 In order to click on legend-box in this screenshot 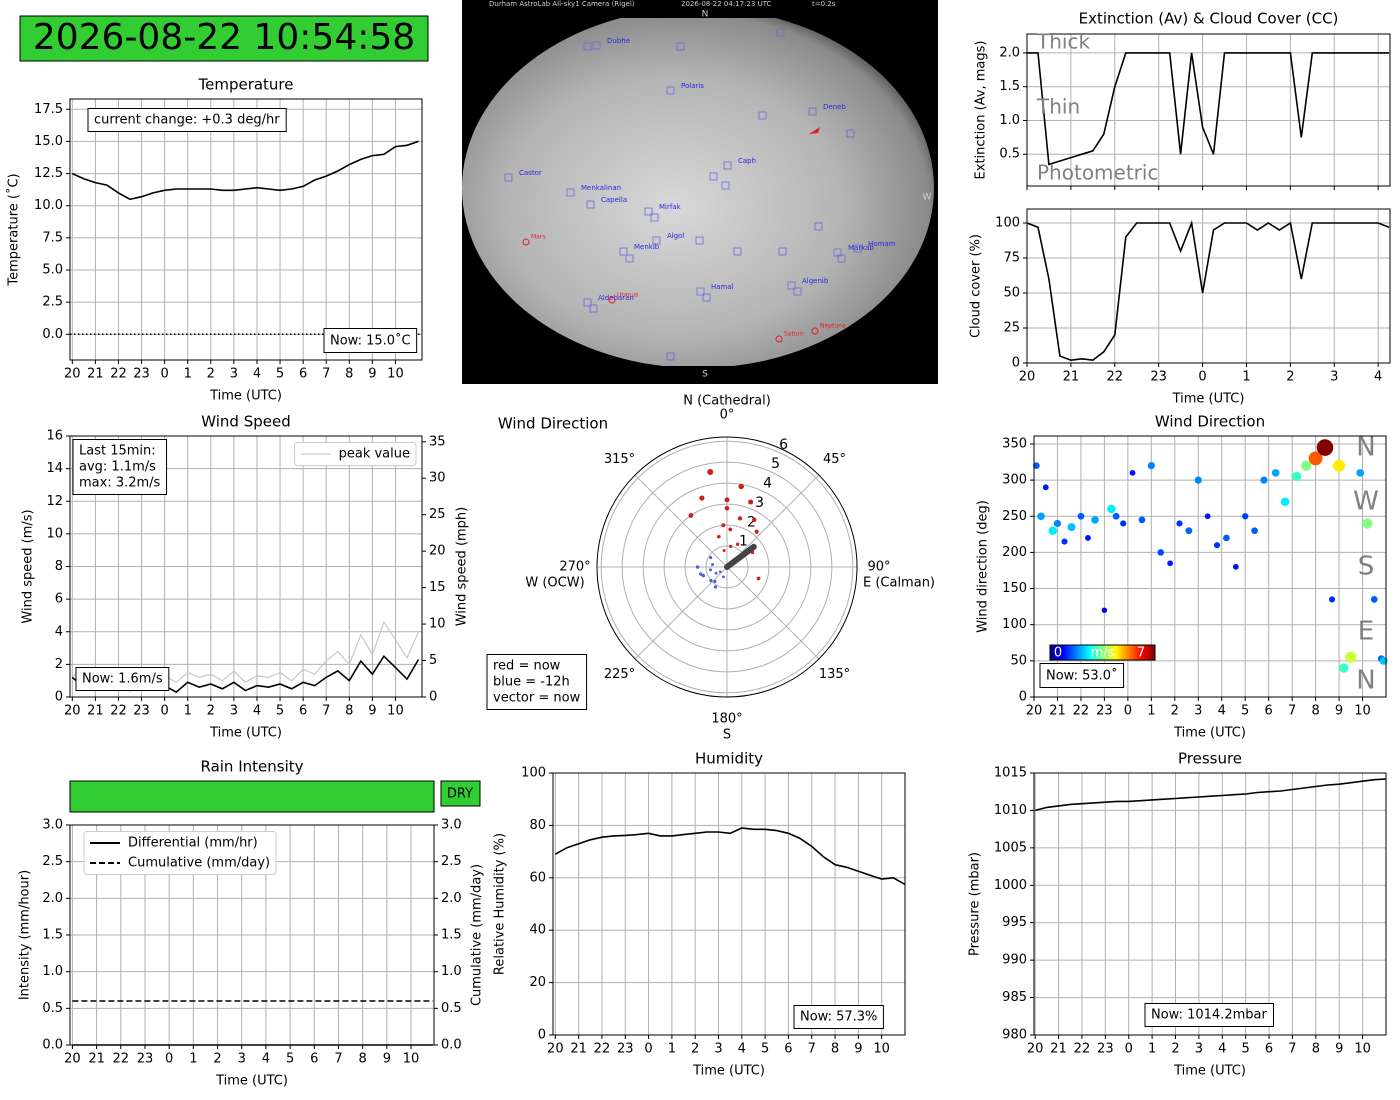, I will do `click(355, 454)`.